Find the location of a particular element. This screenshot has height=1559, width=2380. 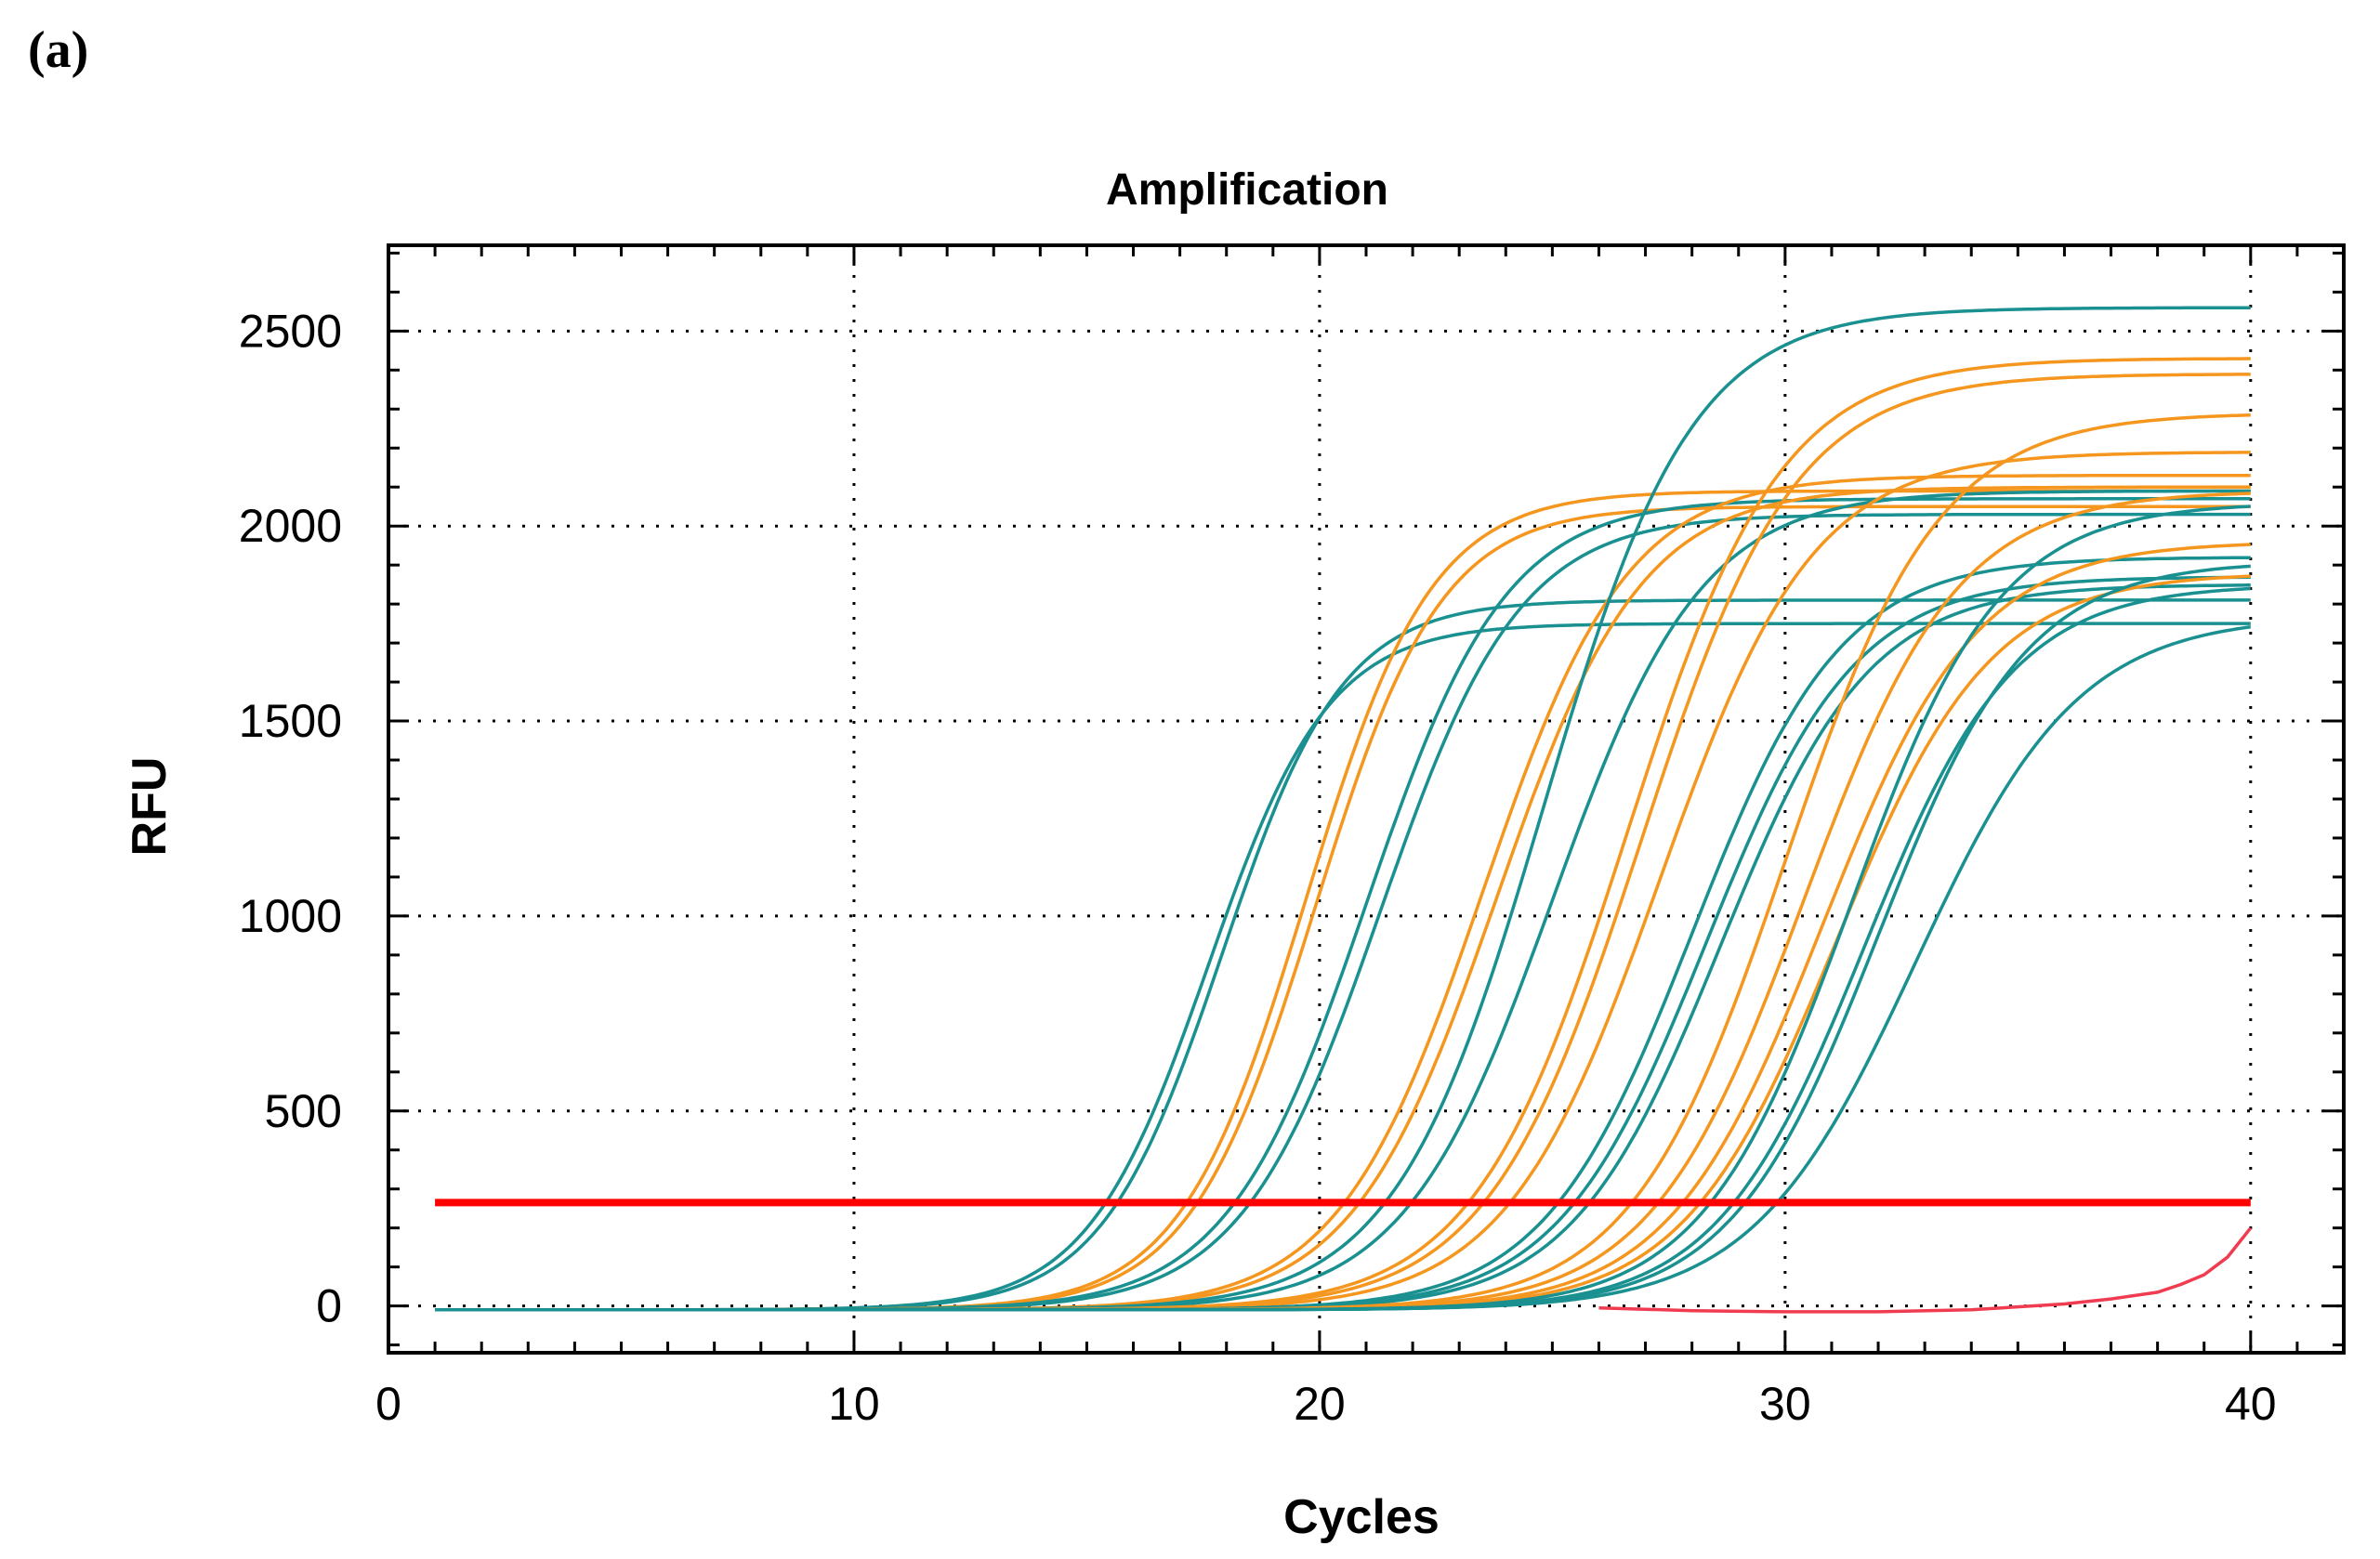

y-tick-label-0: 0 is located at coordinates (329, 1306).